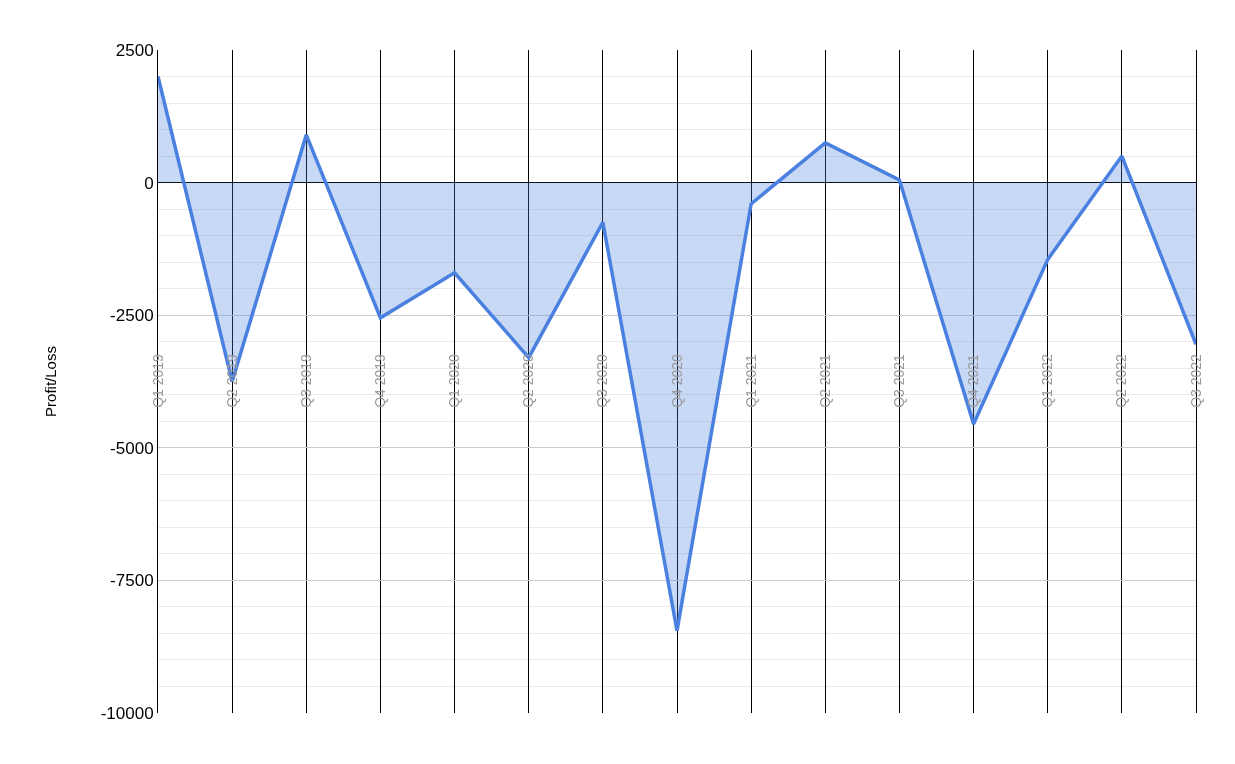  I want to click on x-tick-label: Q1 2022, so click(1047, 380).